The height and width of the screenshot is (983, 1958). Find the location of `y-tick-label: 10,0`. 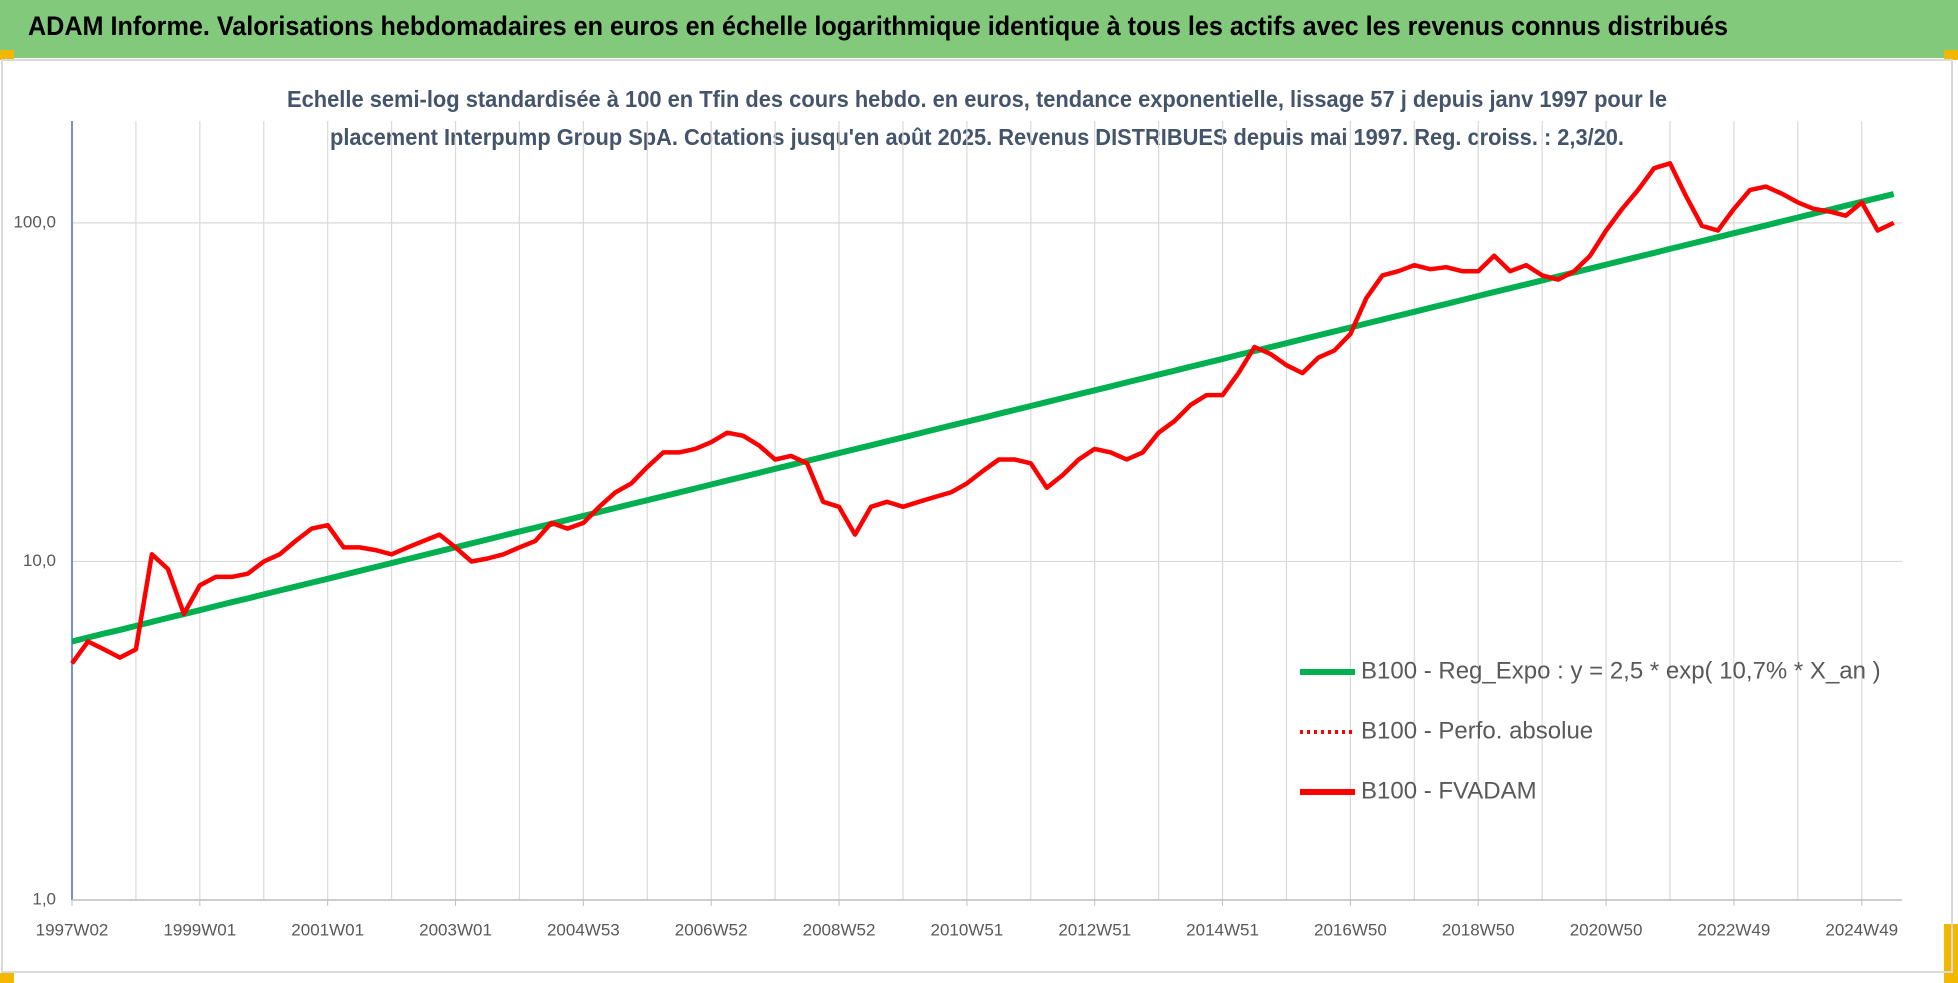

y-tick-label: 10,0 is located at coordinates (39, 560).